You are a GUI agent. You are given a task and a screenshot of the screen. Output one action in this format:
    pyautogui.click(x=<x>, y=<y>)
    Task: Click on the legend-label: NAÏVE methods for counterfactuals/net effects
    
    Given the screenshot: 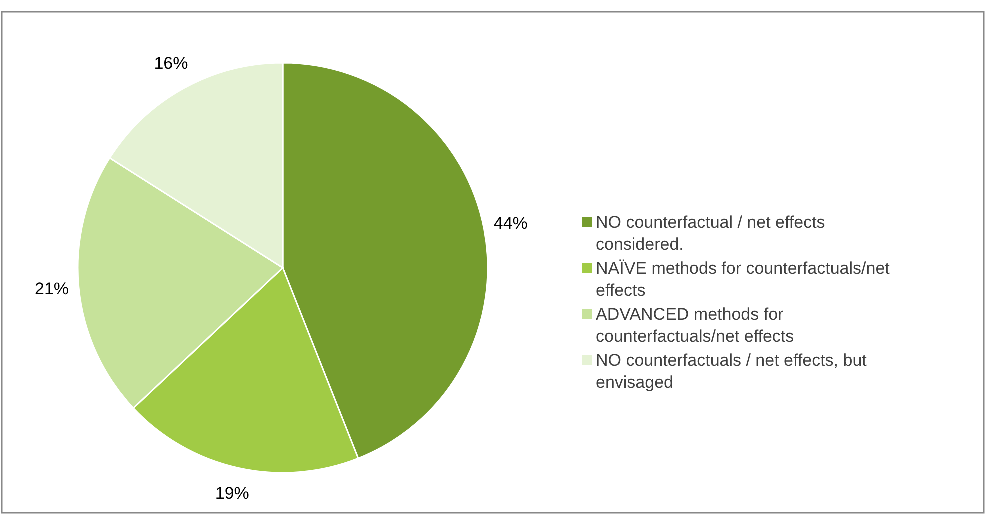 What is the action you would take?
    pyautogui.click(x=743, y=279)
    